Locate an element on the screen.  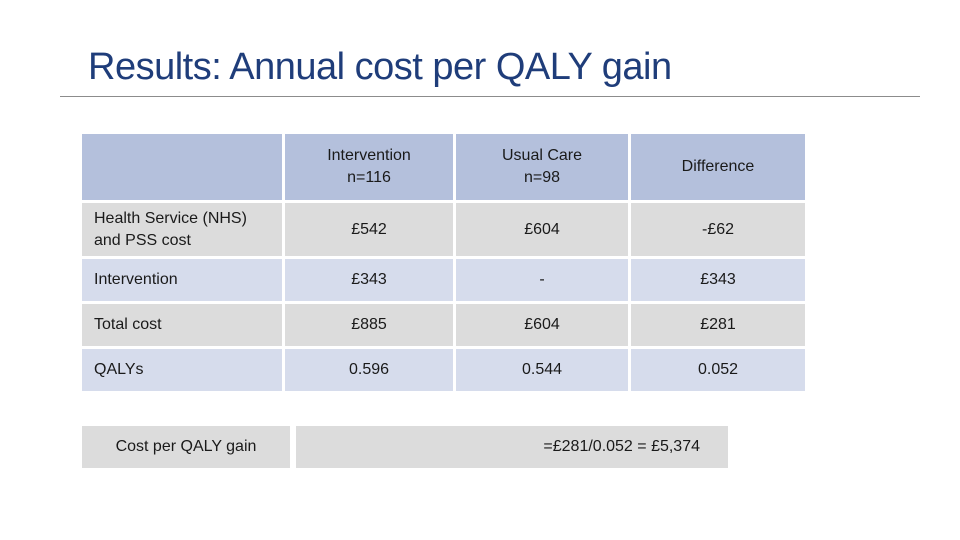
cell-intervention: £885 is located at coordinates (369, 325).